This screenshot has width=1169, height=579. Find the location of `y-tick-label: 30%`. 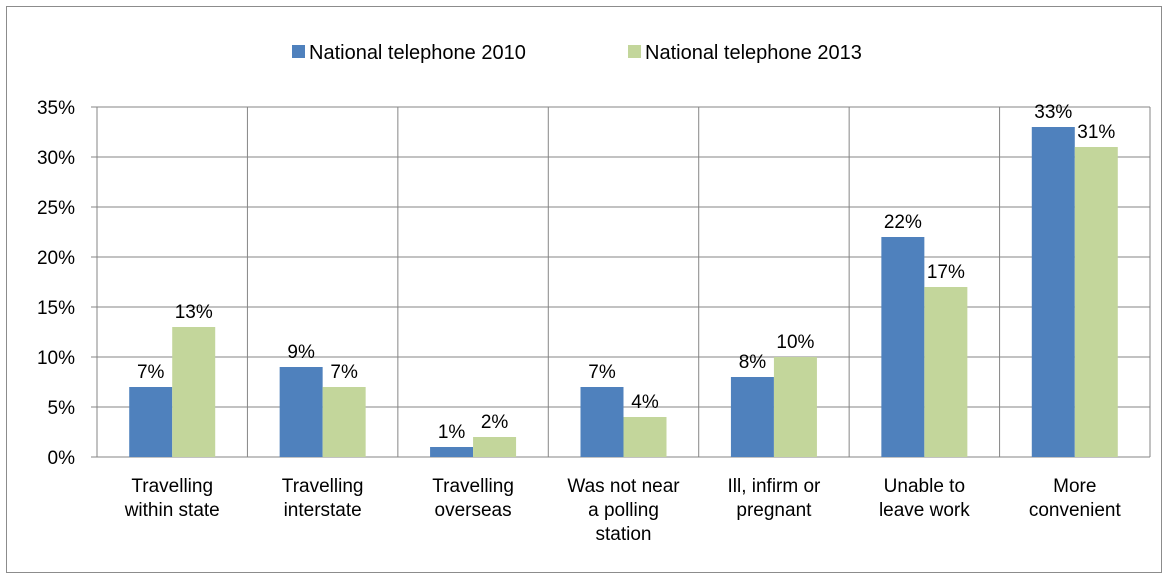

y-tick-label: 30% is located at coordinates (56, 158).